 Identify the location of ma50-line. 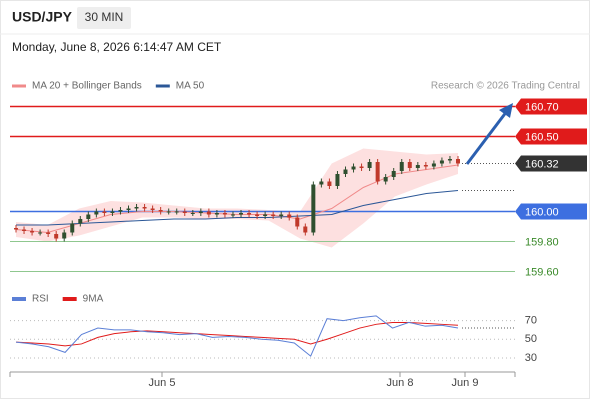
(237, 208).